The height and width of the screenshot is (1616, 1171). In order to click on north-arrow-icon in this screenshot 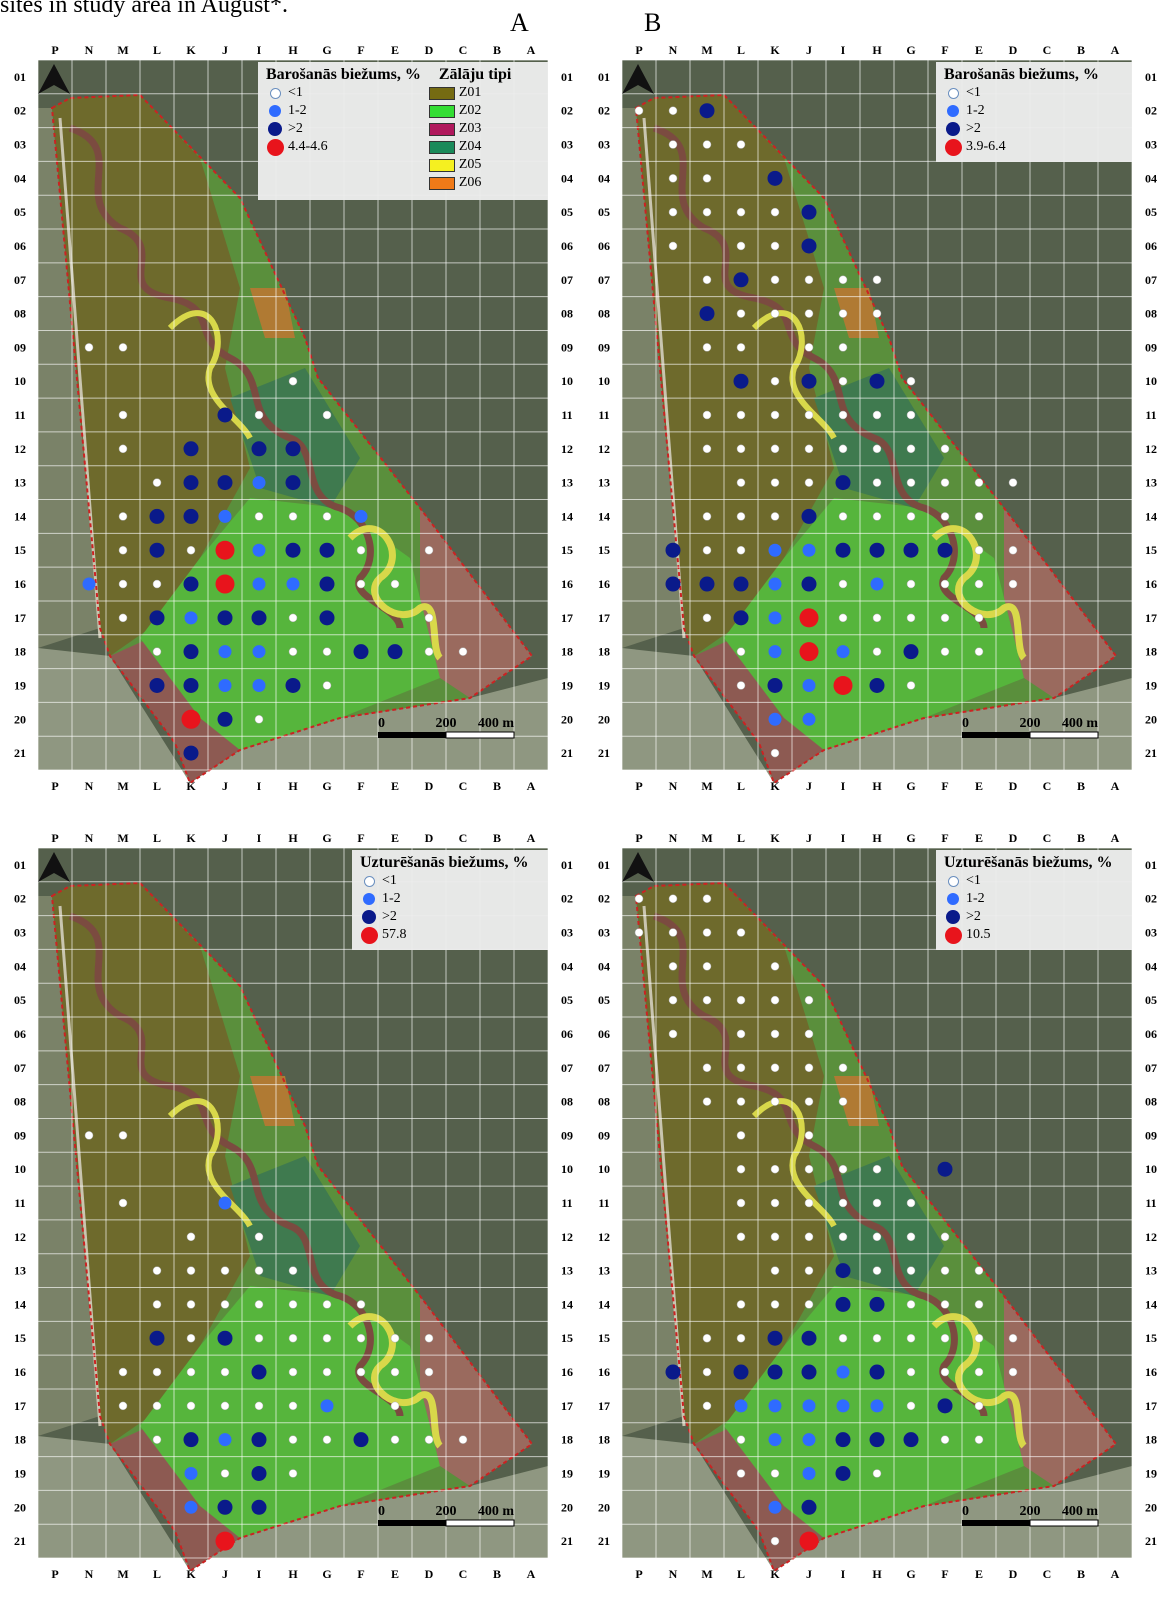, I will do `click(54, 79)`.